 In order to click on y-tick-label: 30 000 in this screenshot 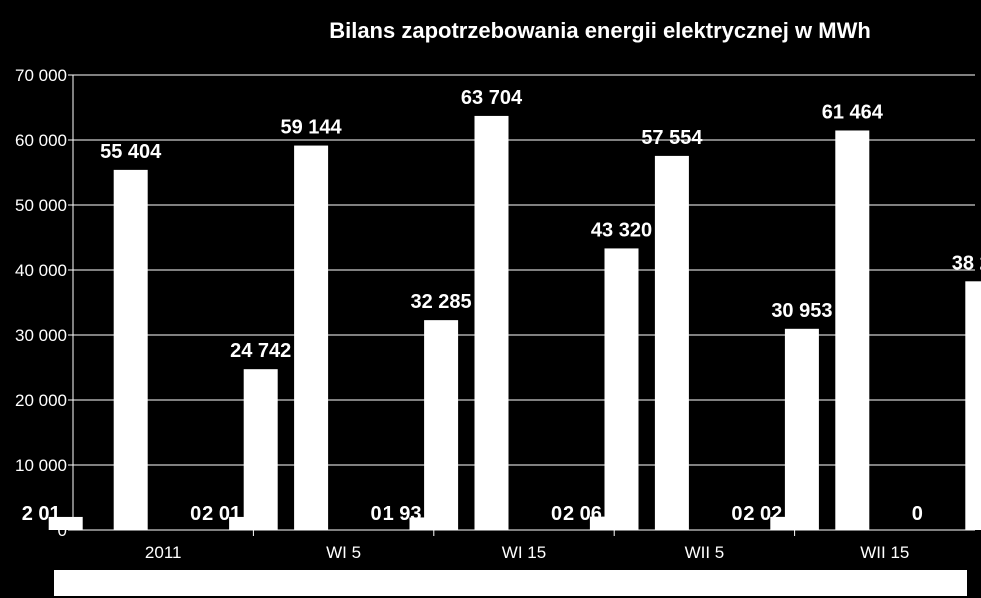, I will do `click(41, 335)`.